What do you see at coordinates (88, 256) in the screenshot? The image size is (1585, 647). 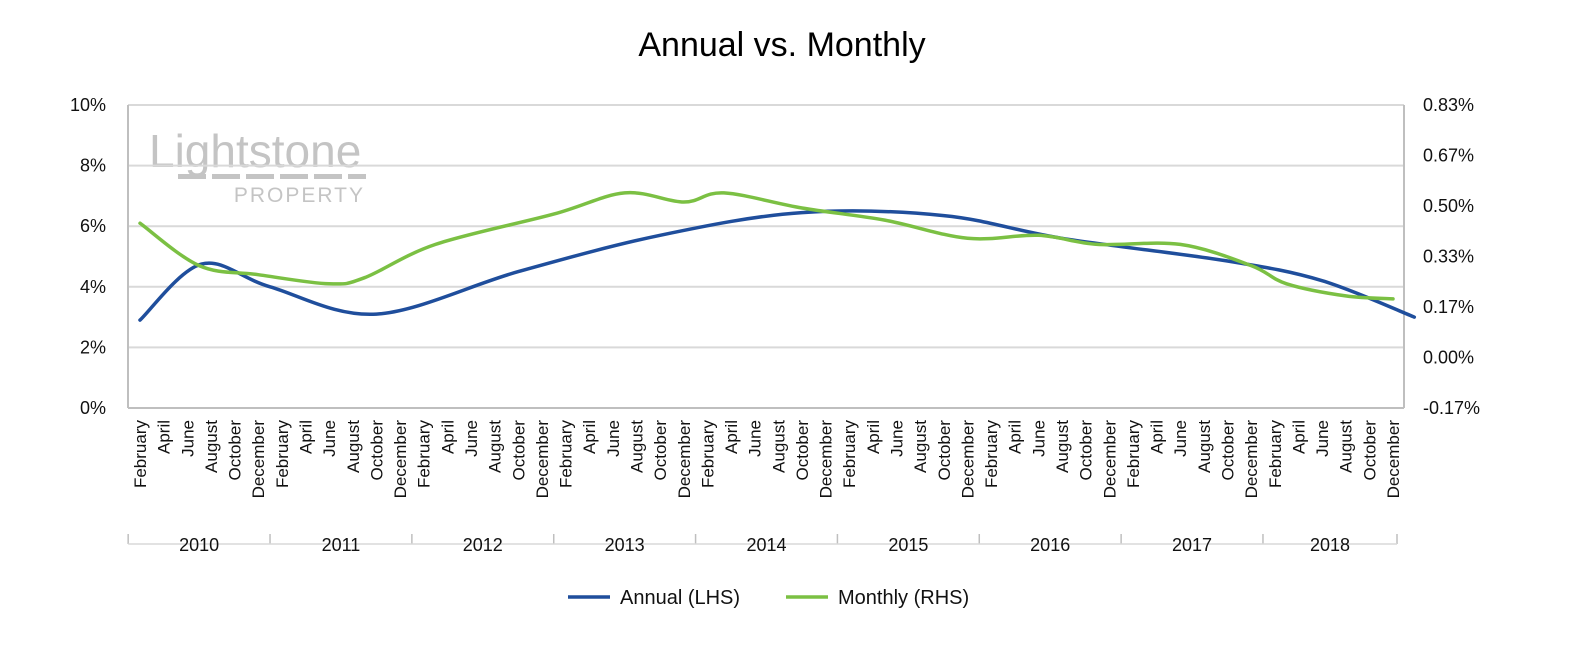 I see `left-axis-tick-labels: 0% 2% 4% 6% 8% 10%` at bounding box center [88, 256].